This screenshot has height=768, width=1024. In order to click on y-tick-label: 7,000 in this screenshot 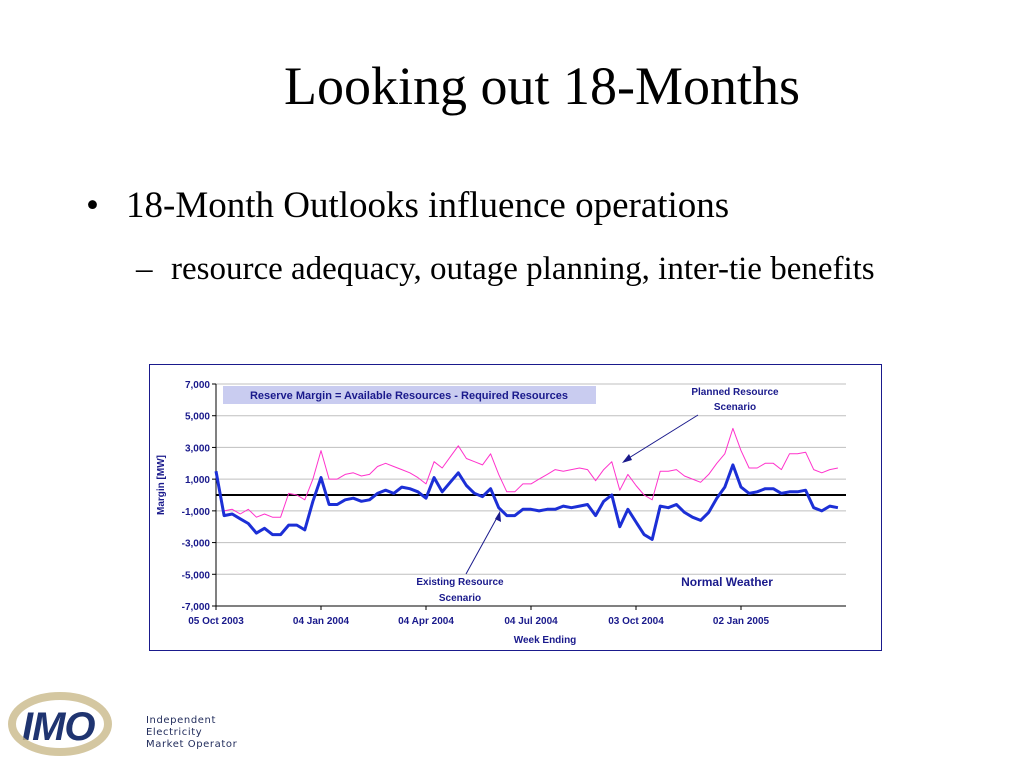, I will do `click(197, 385)`.